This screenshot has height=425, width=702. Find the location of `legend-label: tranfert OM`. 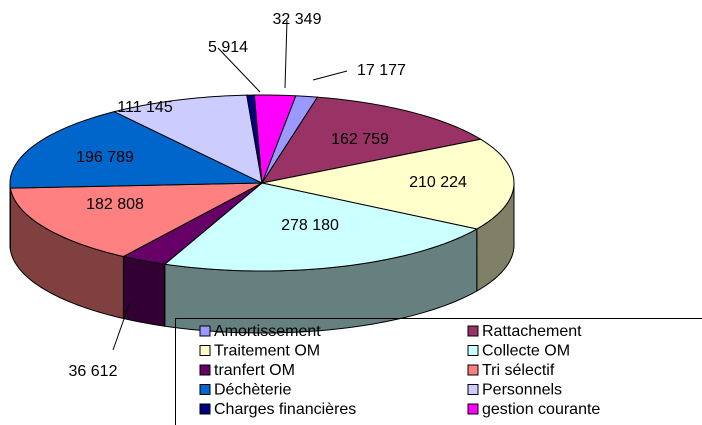

legend-label: tranfert OM is located at coordinates (254, 370).